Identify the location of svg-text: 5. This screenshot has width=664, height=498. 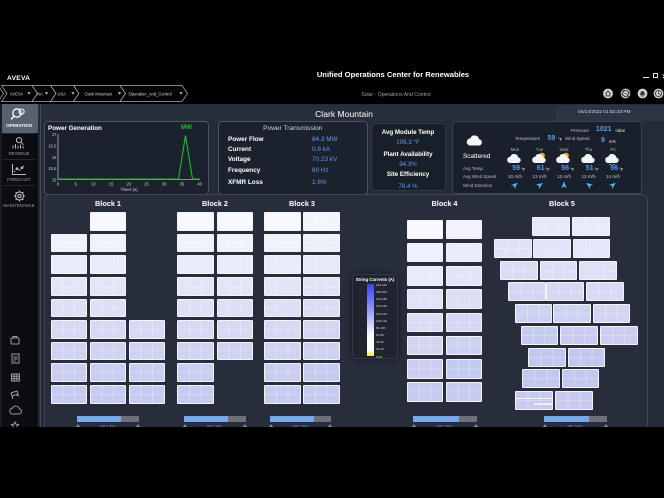
(76, 184).